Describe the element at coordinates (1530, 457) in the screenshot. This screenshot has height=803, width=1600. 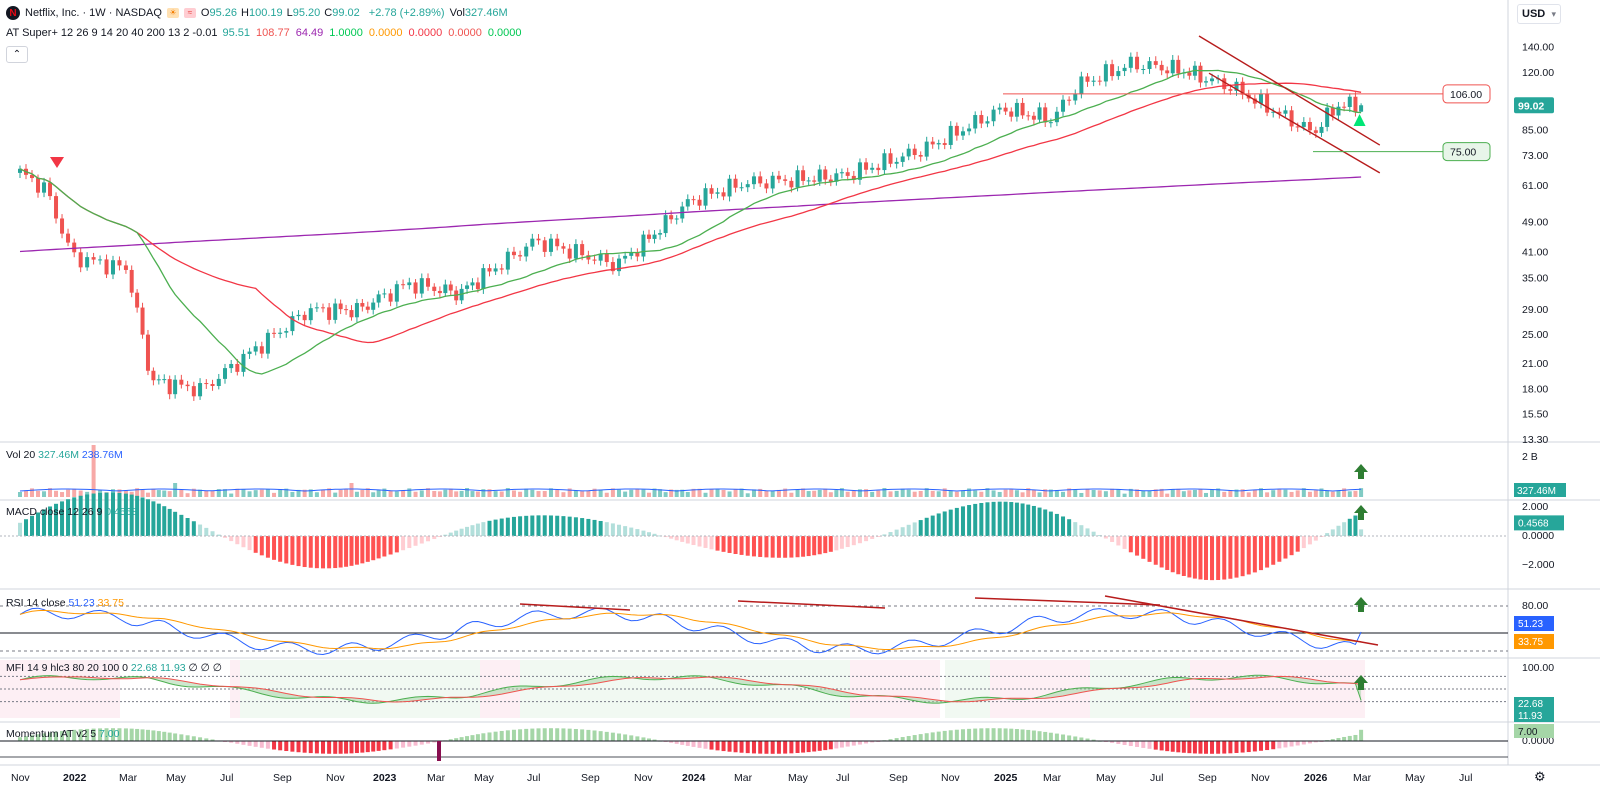
I see `volume-axis-label: 2 B` at that location.